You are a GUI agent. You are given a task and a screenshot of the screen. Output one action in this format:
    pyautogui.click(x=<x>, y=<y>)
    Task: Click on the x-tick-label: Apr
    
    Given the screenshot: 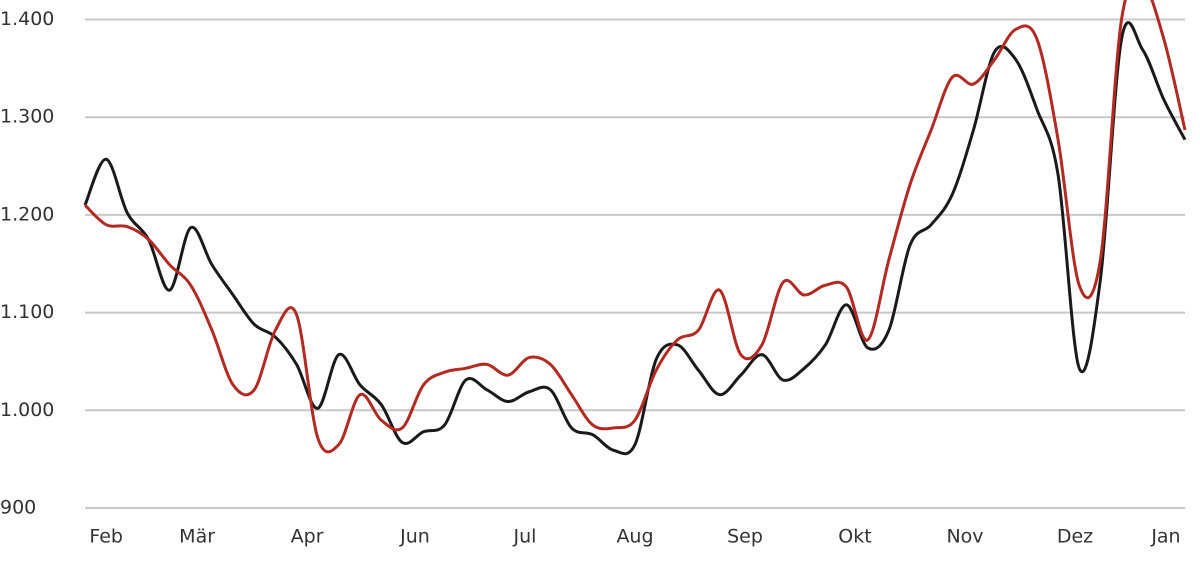 What is the action you would take?
    pyautogui.click(x=307, y=537)
    